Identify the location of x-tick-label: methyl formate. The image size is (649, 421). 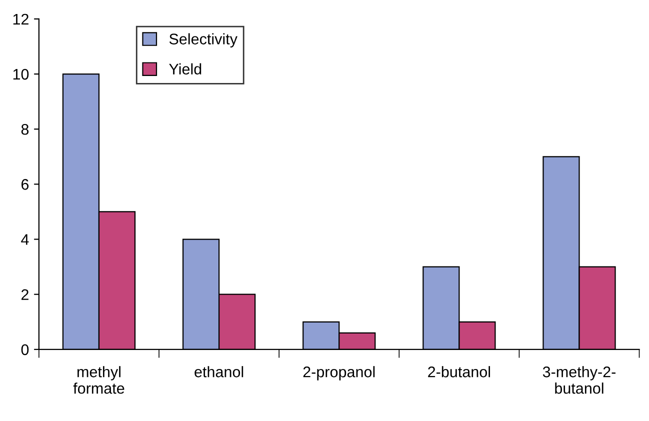
(98, 380).